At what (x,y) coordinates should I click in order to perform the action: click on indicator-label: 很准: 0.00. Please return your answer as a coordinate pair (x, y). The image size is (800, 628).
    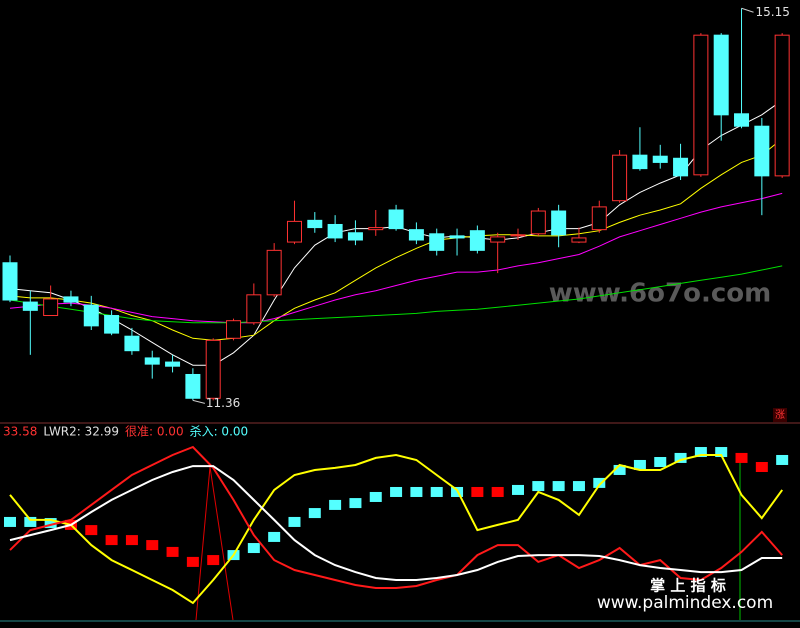
    Looking at the image, I should click on (154, 432).